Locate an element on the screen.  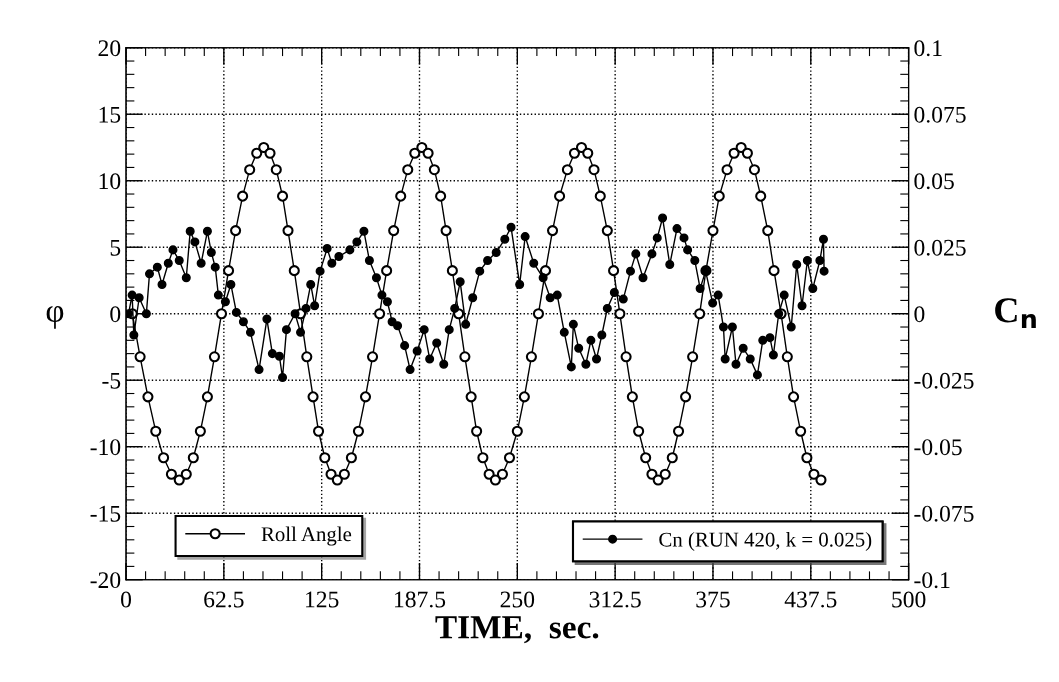
y-axis-title: φ is located at coordinates (55, 317).